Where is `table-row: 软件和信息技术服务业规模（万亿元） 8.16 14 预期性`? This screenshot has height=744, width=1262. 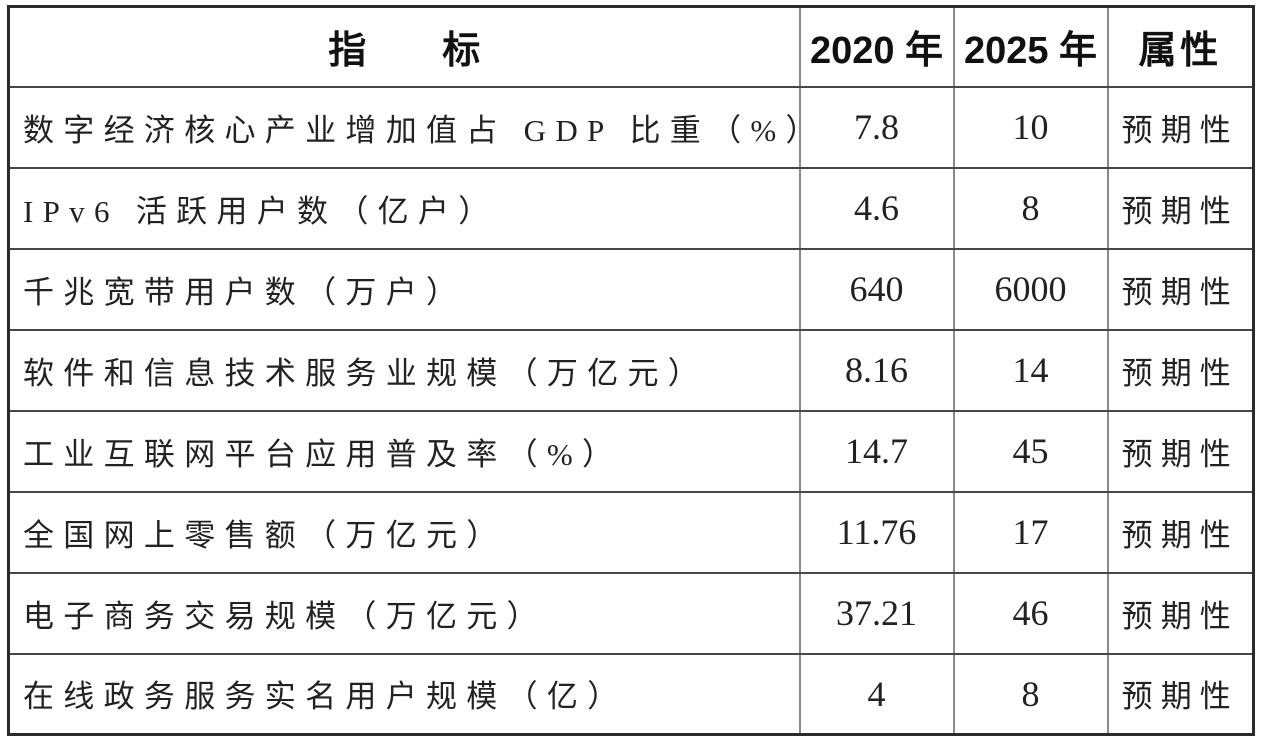
table-row: 软件和信息技术服务业规模（万亿元） 8.16 14 预期性 is located at coordinates (631, 370).